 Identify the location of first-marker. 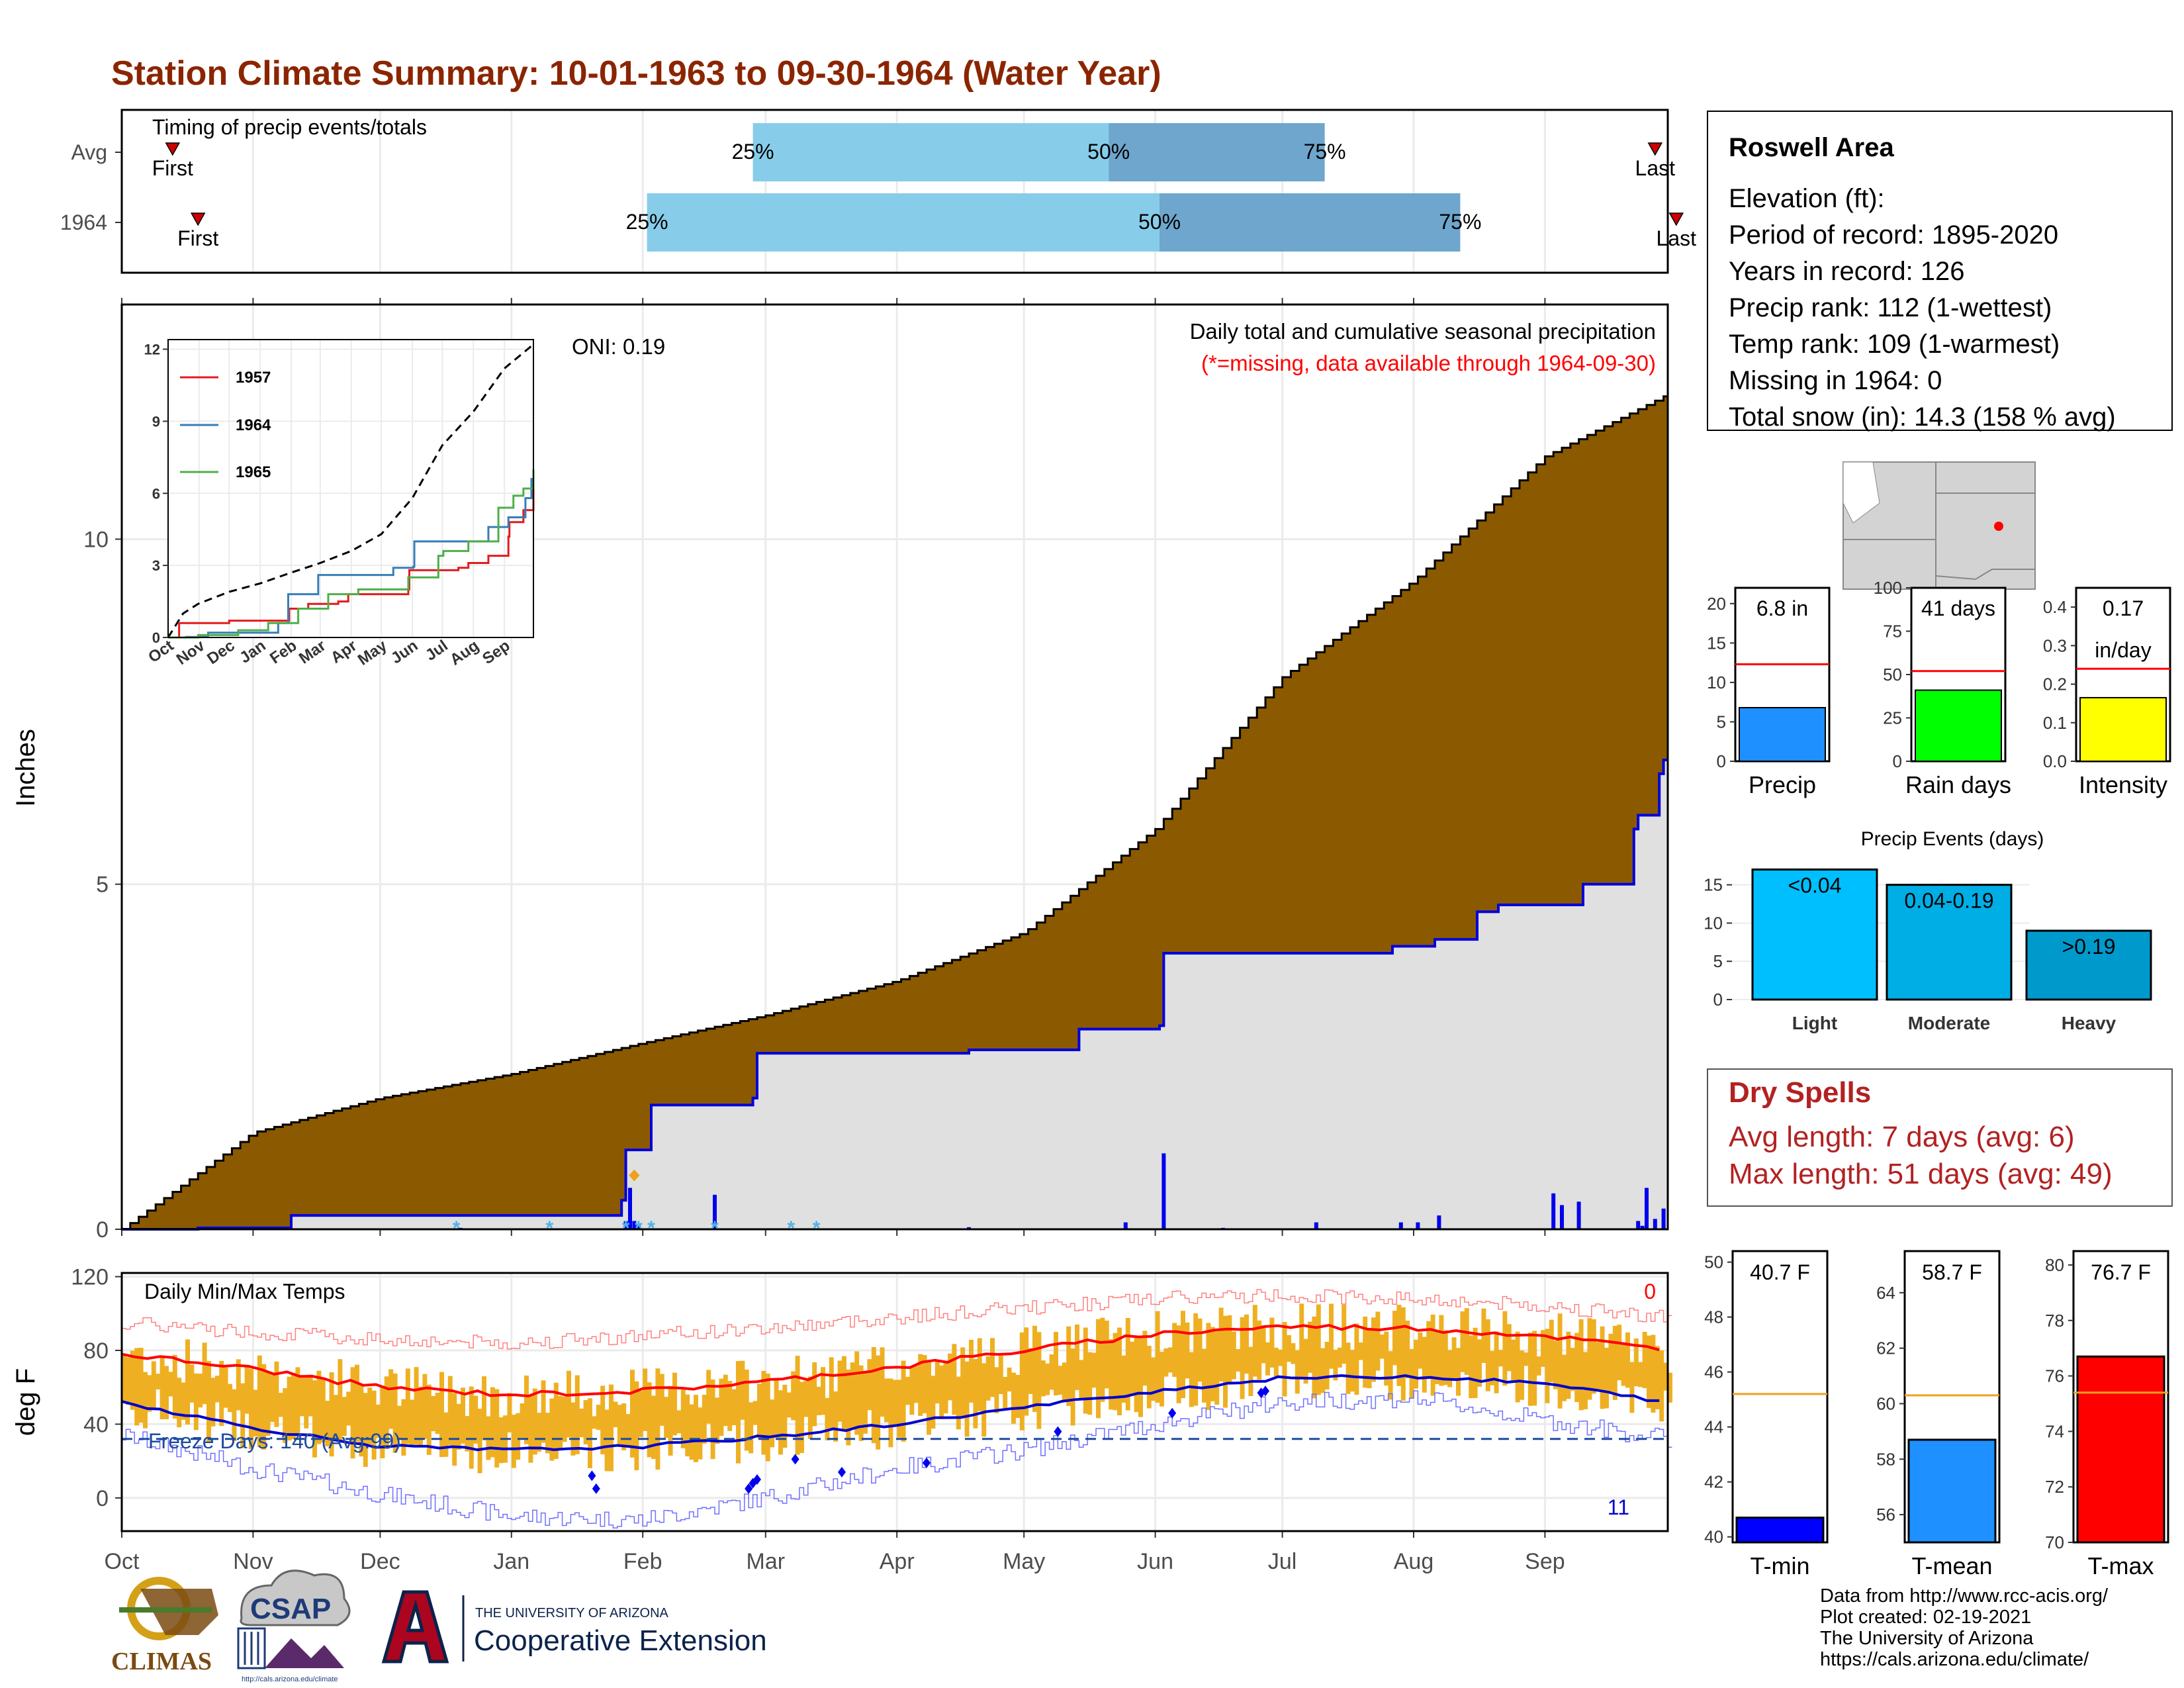
(173, 149).